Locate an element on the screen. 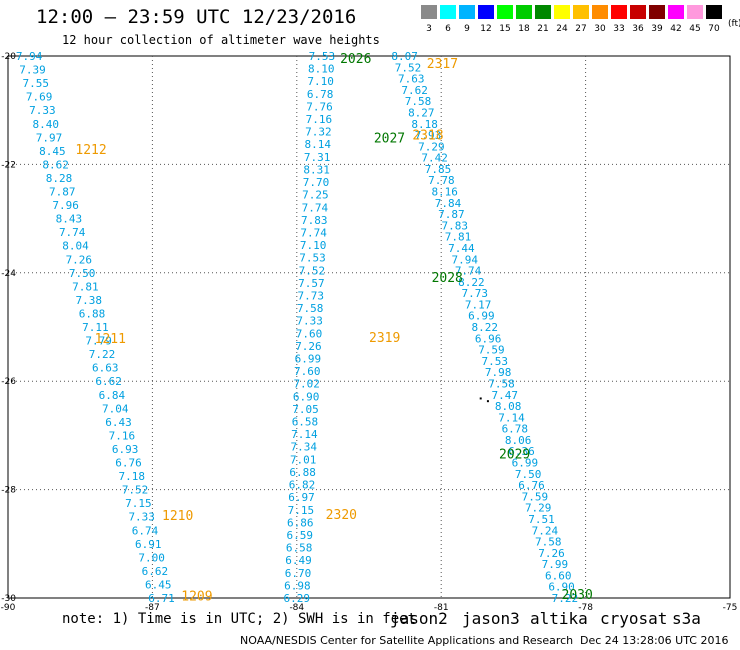 The image size is (740, 650). wave-height-value: 7.02 is located at coordinates (306, 384).